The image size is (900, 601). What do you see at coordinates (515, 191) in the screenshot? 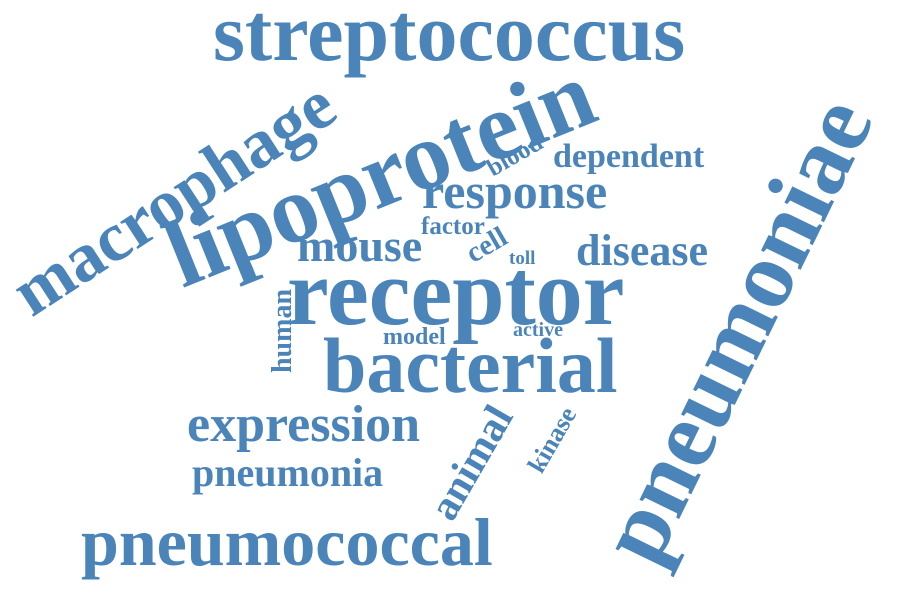
I see `word-response: response` at bounding box center [515, 191].